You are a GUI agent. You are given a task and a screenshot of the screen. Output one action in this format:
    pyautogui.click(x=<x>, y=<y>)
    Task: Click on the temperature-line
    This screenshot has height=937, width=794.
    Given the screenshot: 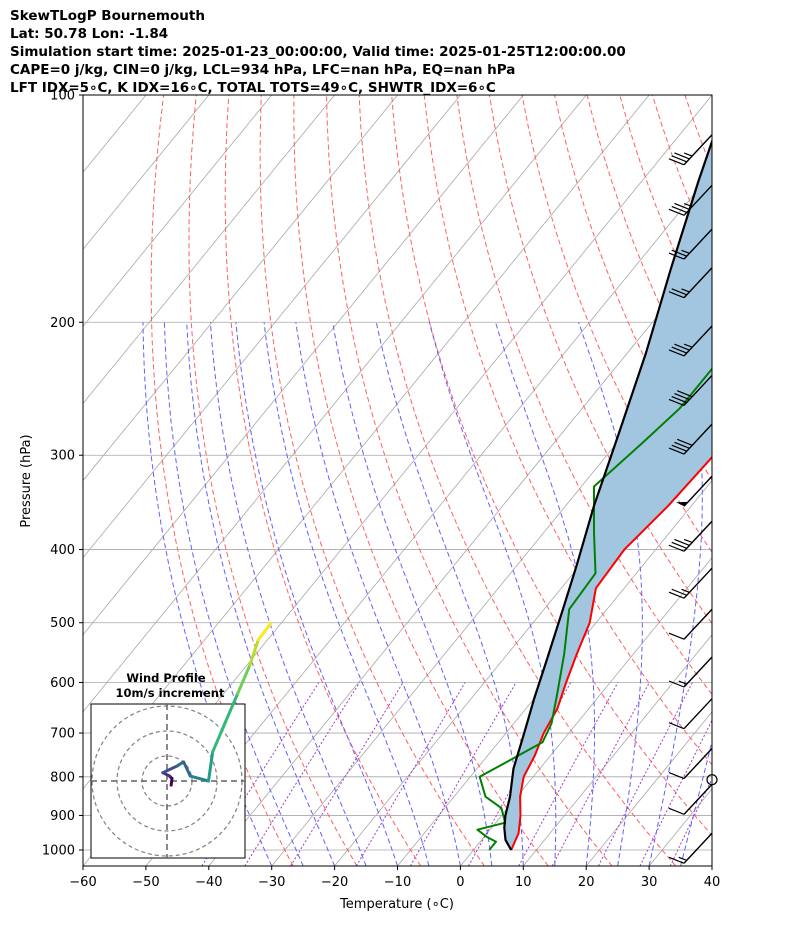 What is the action you would take?
    pyautogui.click(x=611, y=653)
    